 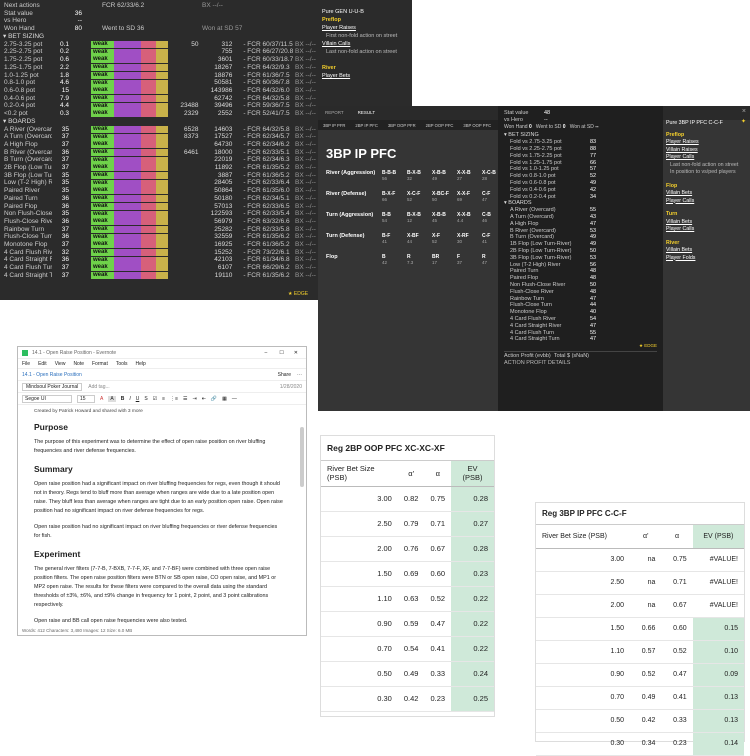 What do you see at coordinates (419, 201) in the screenshot?
I see `grid-cell: X-C-F 52` at bounding box center [419, 201].